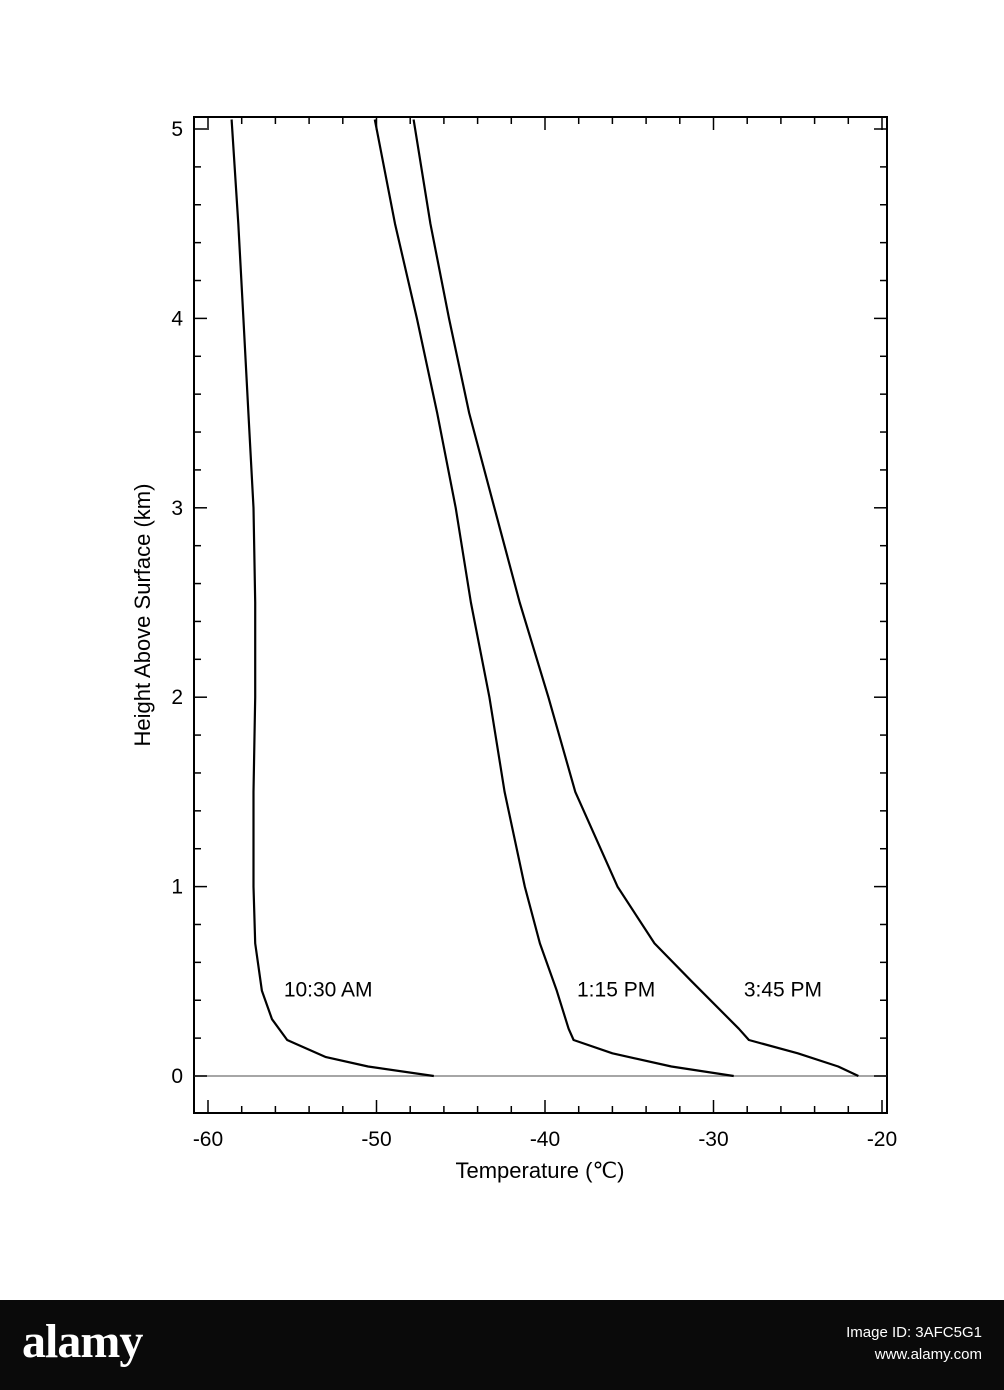 Image resolution: width=1004 pixels, height=1390 pixels. I want to click on watermark-footer: alamy Image ID: 3AFC5G1 www.alamy.com, so click(502, 1345).